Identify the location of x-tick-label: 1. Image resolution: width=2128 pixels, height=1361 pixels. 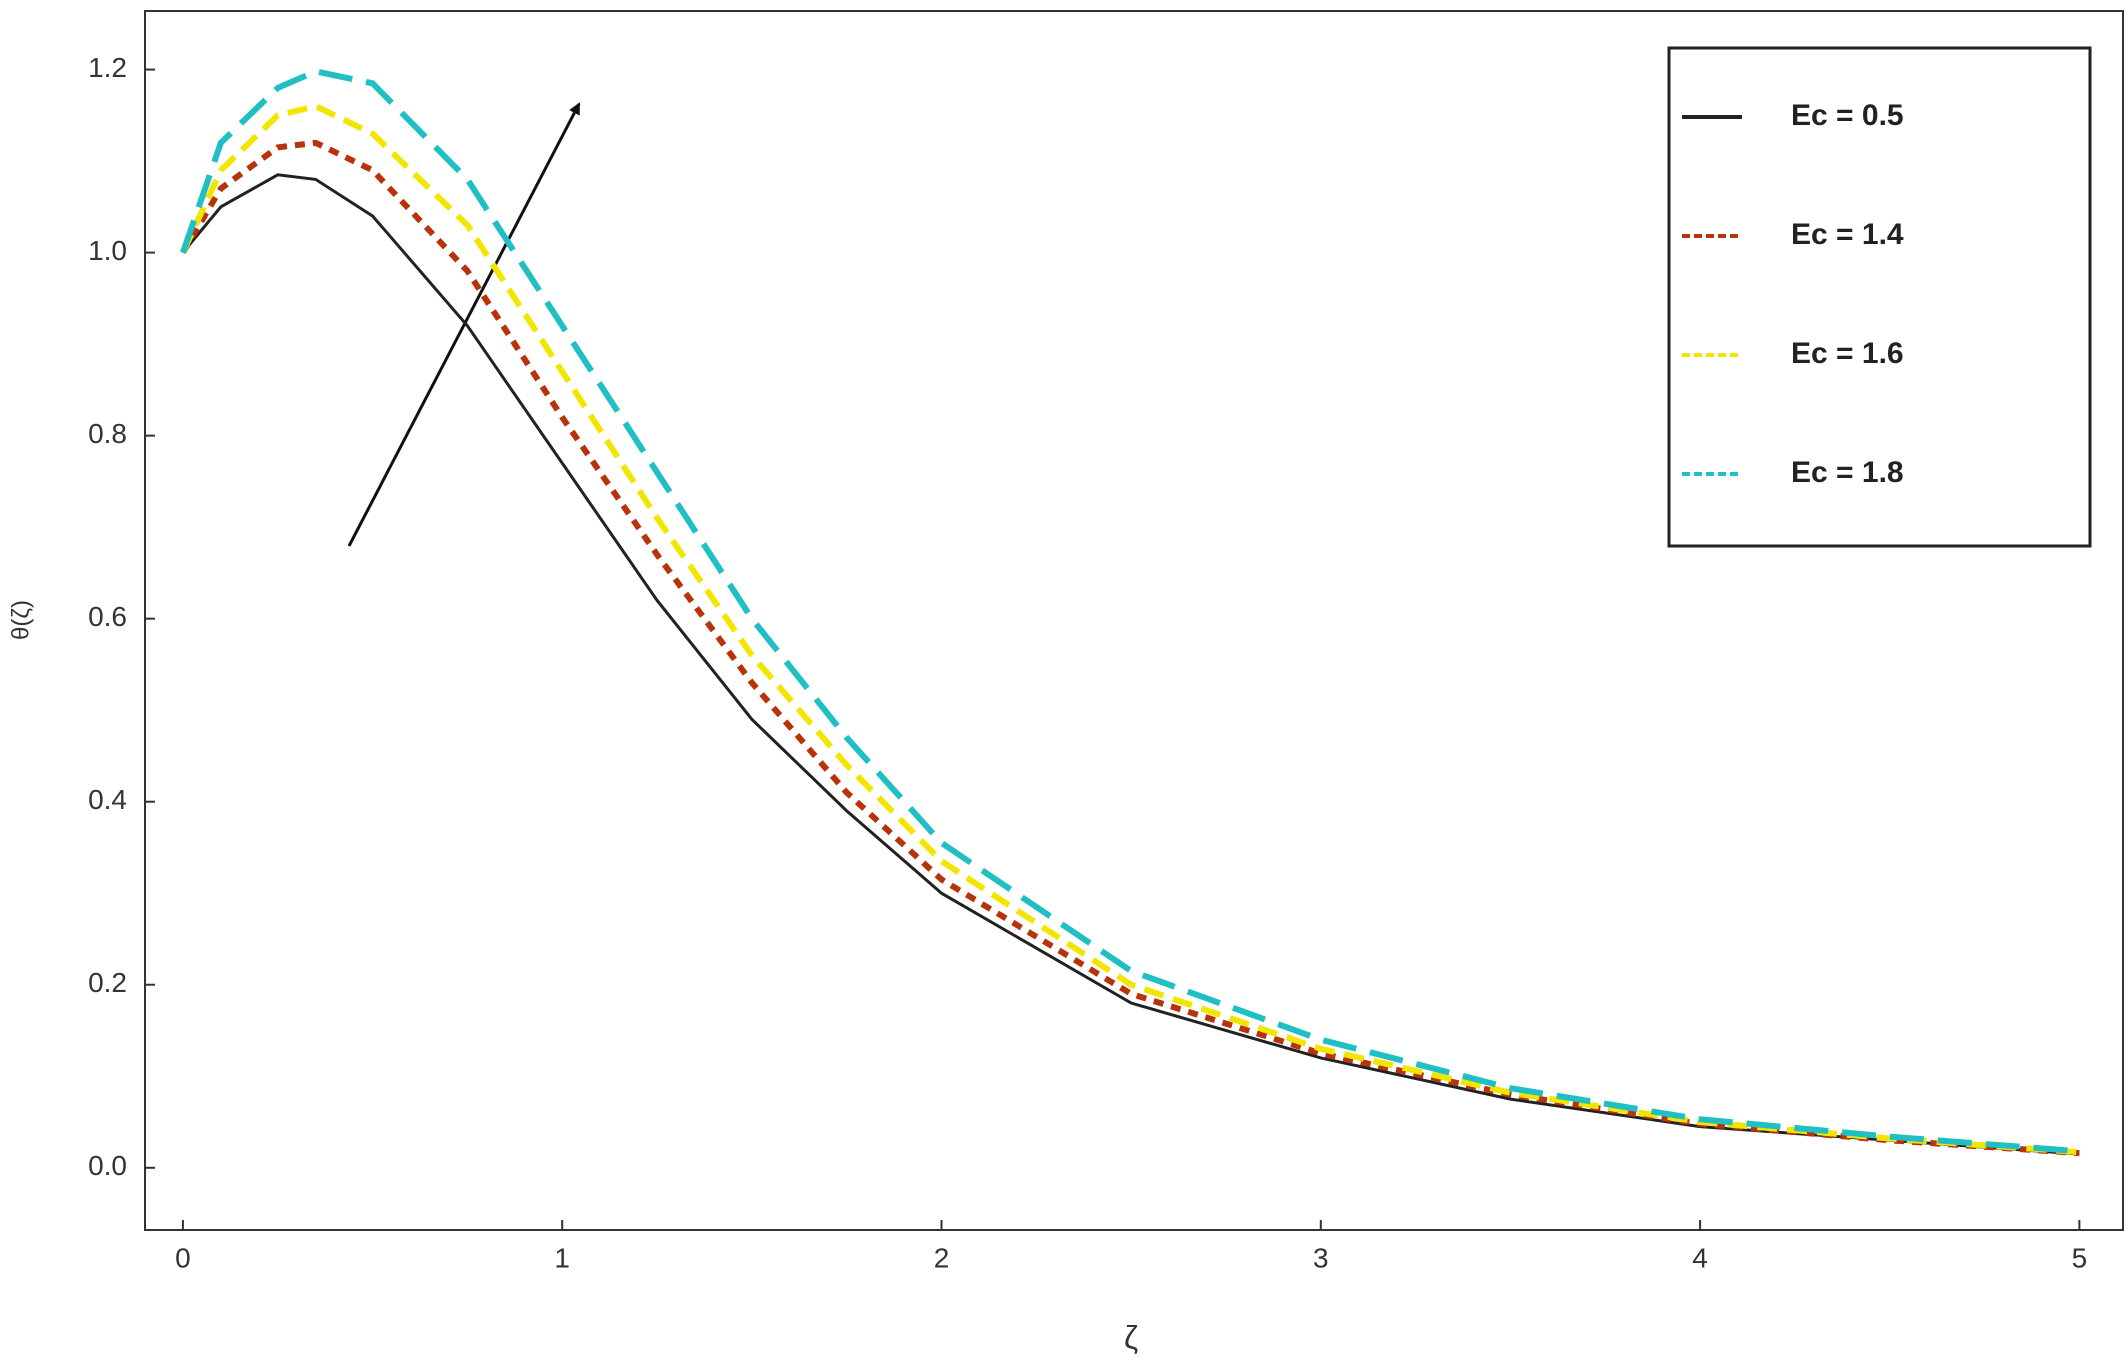
(562, 1257).